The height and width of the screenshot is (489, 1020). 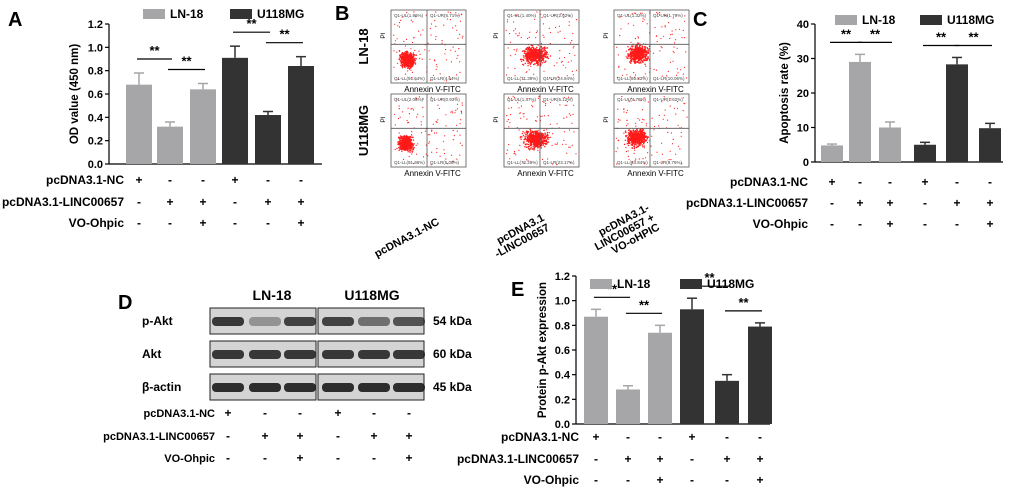 What do you see at coordinates (890, 144) in the screenshot?
I see `bar` at bounding box center [890, 144].